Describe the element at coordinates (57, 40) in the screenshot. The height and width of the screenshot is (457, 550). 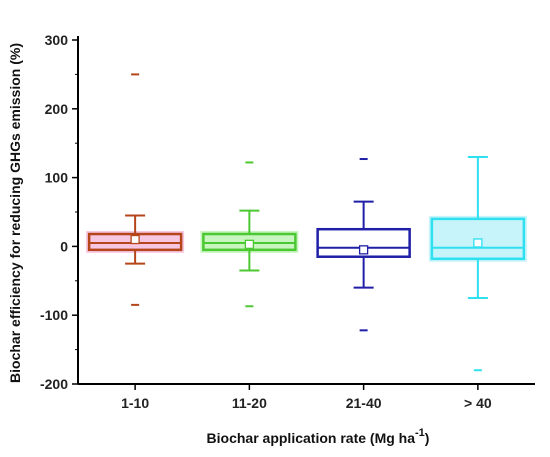
I see `y-tick-label: 300` at that location.